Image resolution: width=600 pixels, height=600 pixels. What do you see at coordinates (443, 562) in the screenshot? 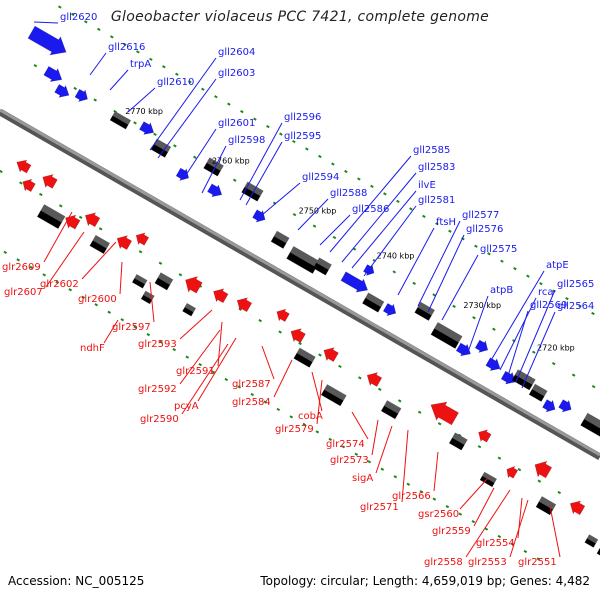
I see `reverse-gene-label: glr2558` at bounding box center [443, 562].